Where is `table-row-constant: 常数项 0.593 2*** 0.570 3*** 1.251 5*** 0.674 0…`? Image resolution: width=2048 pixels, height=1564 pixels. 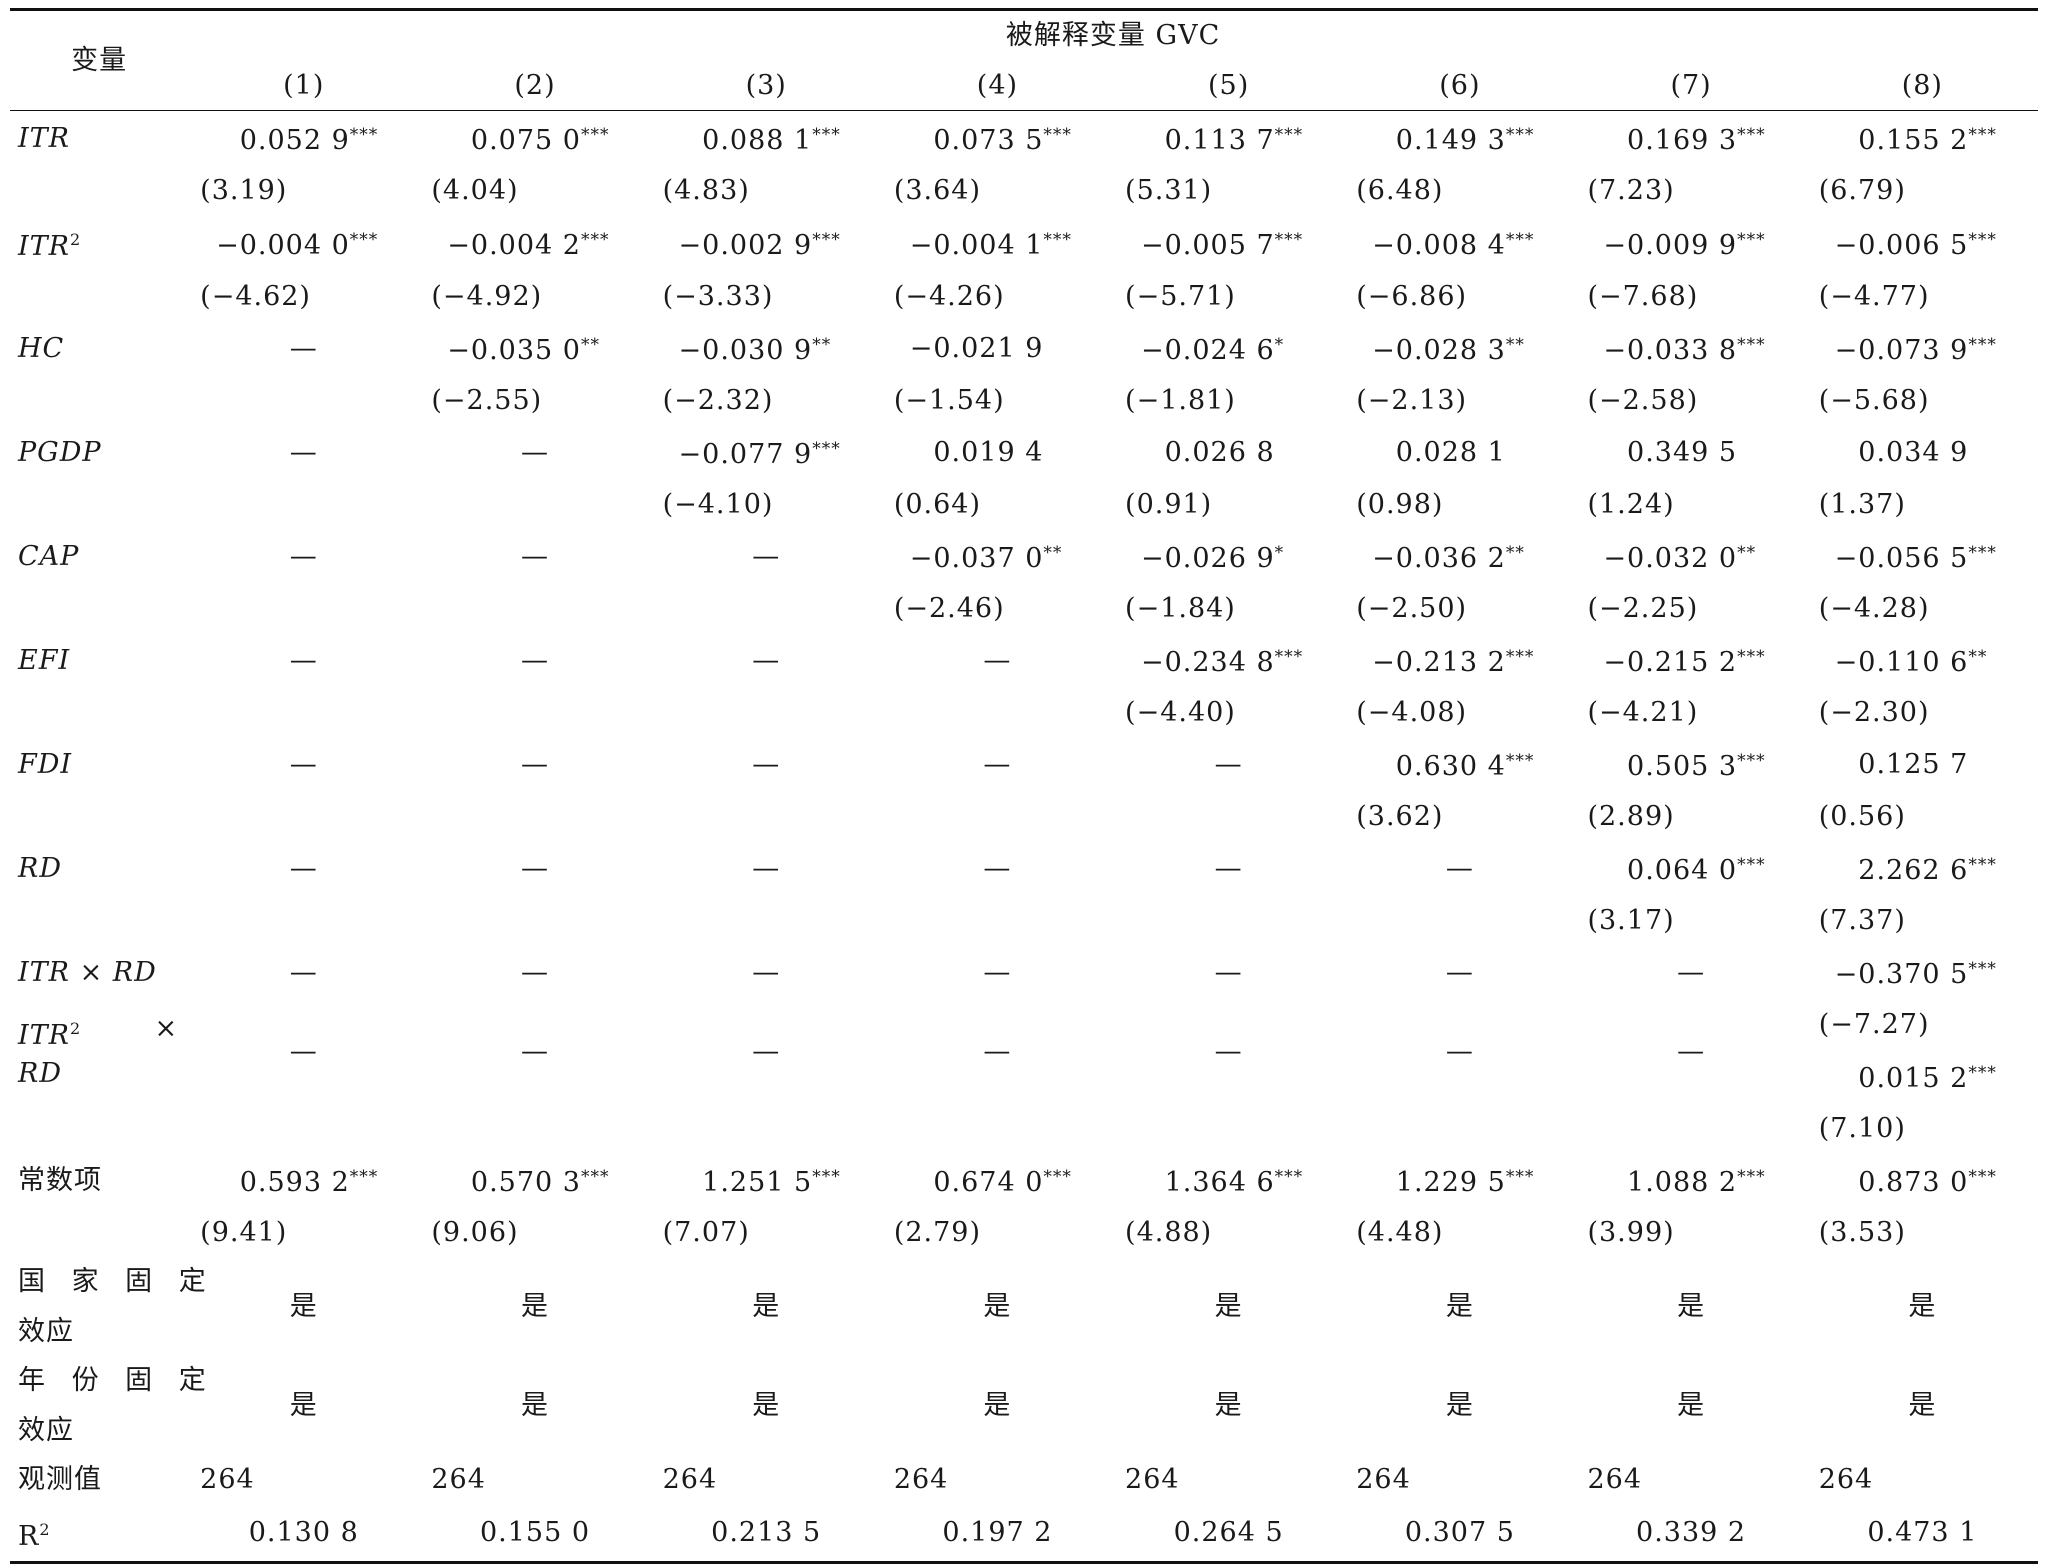 table-row-constant: 常数项 0.593 2*** 0.570 3*** 1.251 5*** 0.674 0… is located at coordinates (1024, 1180).